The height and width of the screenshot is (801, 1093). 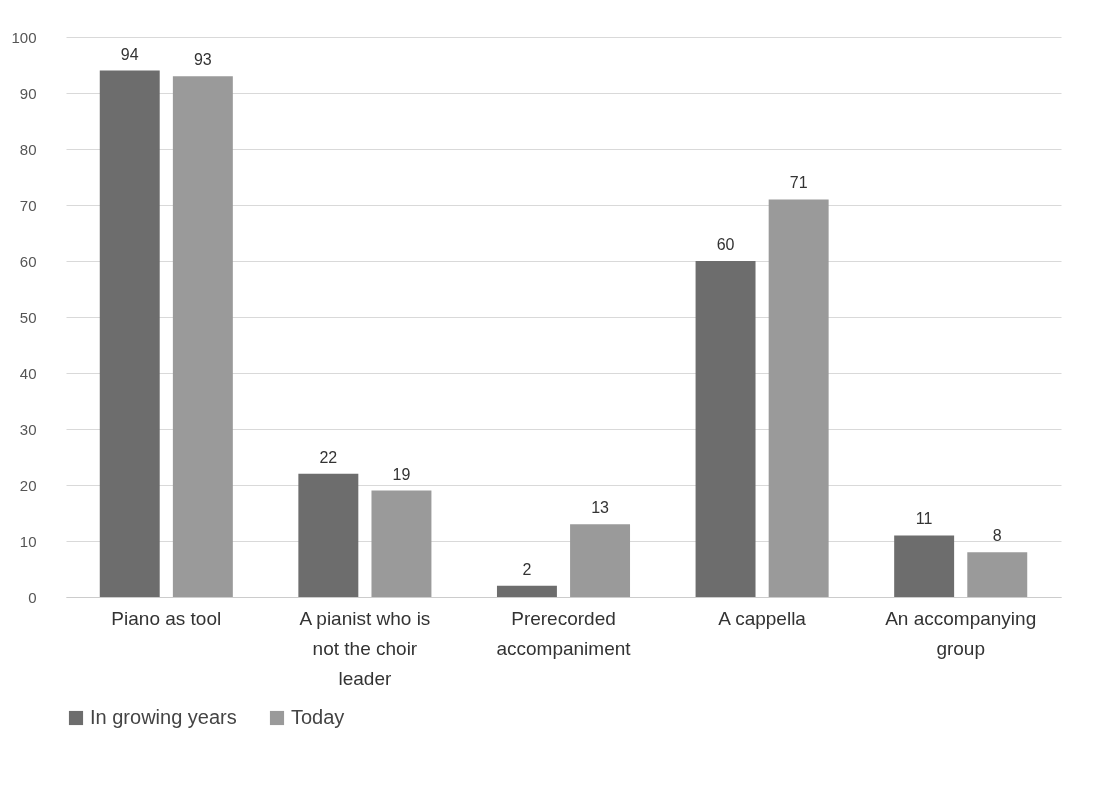 I want to click on y-tick-label: 90, so click(x=28, y=93).